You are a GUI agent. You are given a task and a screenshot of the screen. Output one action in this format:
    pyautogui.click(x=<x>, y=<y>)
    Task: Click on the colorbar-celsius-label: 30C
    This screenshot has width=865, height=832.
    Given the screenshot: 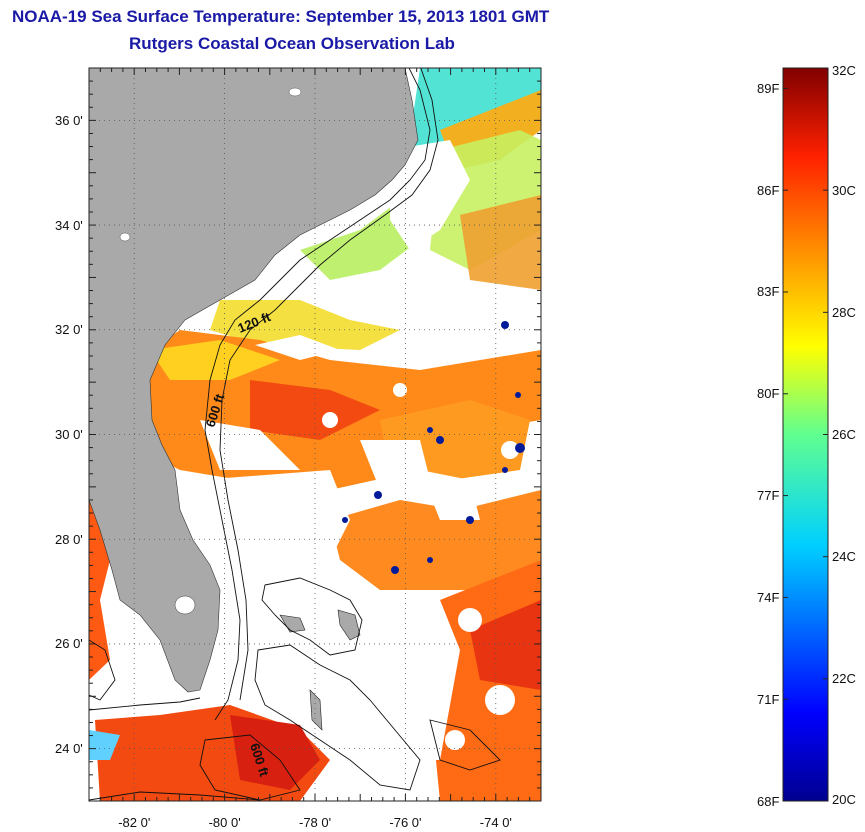 What is the action you would take?
    pyautogui.click(x=844, y=190)
    